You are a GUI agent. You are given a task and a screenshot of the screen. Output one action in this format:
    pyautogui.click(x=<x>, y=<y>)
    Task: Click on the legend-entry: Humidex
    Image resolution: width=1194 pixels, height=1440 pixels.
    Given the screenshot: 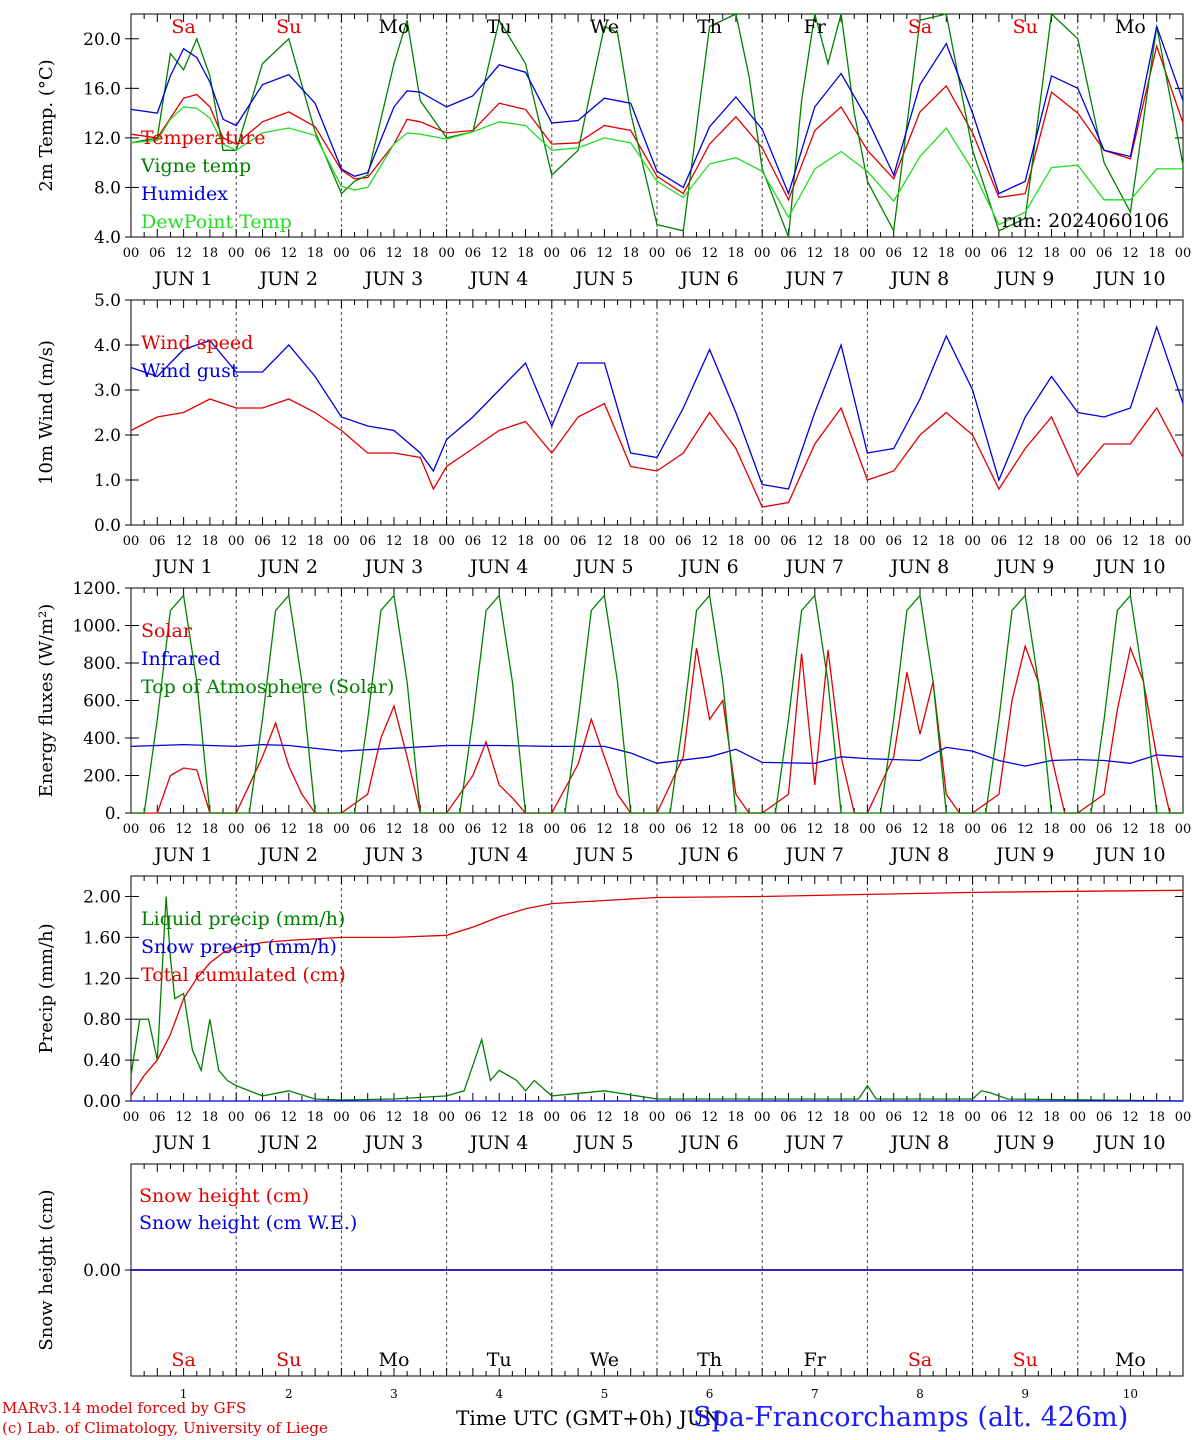 What is the action you would take?
    pyautogui.click(x=184, y=194)
    